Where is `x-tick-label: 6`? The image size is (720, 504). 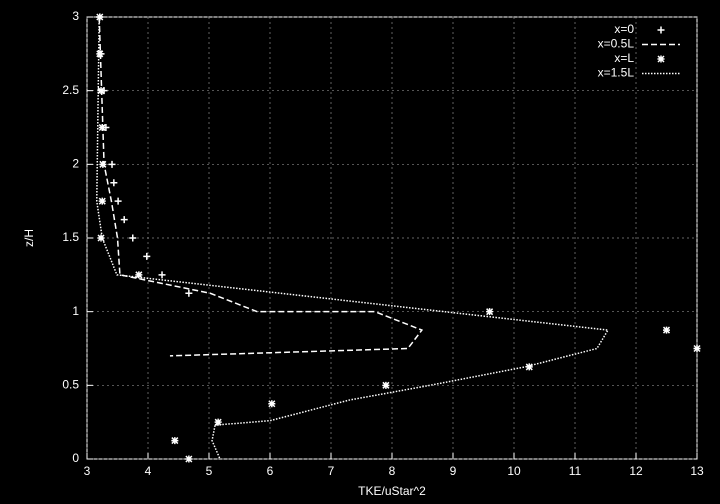 x-tick-label: 6 is located at coordinates (270, 471).